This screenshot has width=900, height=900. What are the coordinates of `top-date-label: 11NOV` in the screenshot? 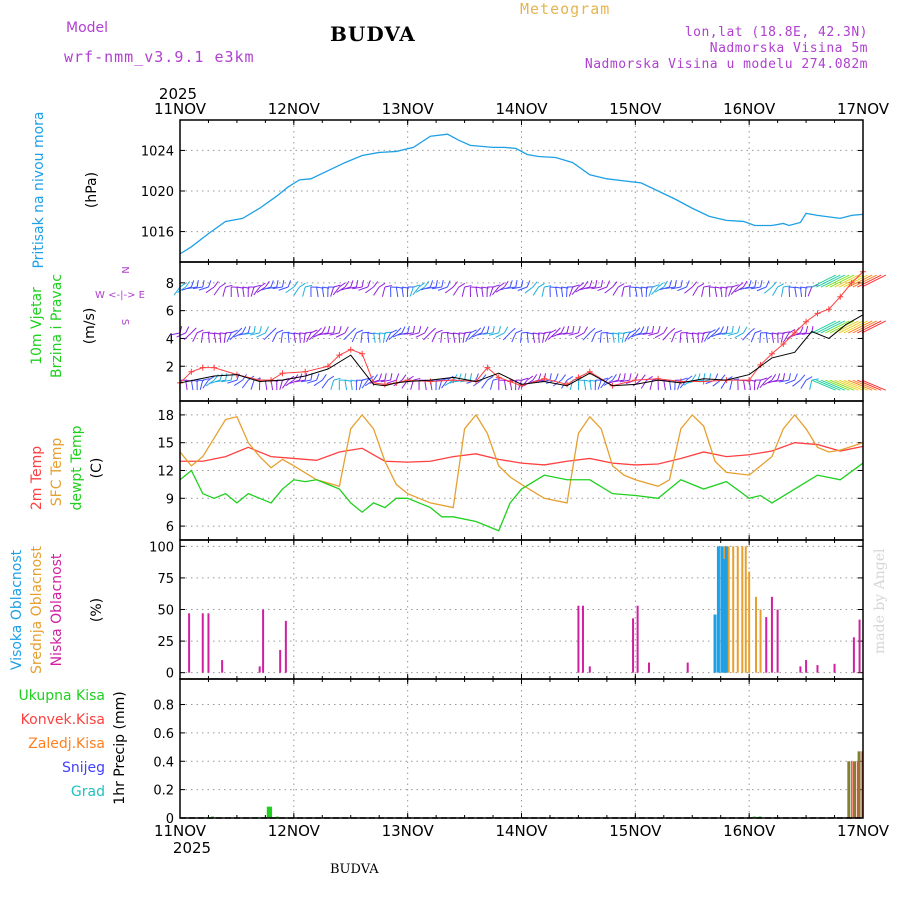 It's located at (180, 109).